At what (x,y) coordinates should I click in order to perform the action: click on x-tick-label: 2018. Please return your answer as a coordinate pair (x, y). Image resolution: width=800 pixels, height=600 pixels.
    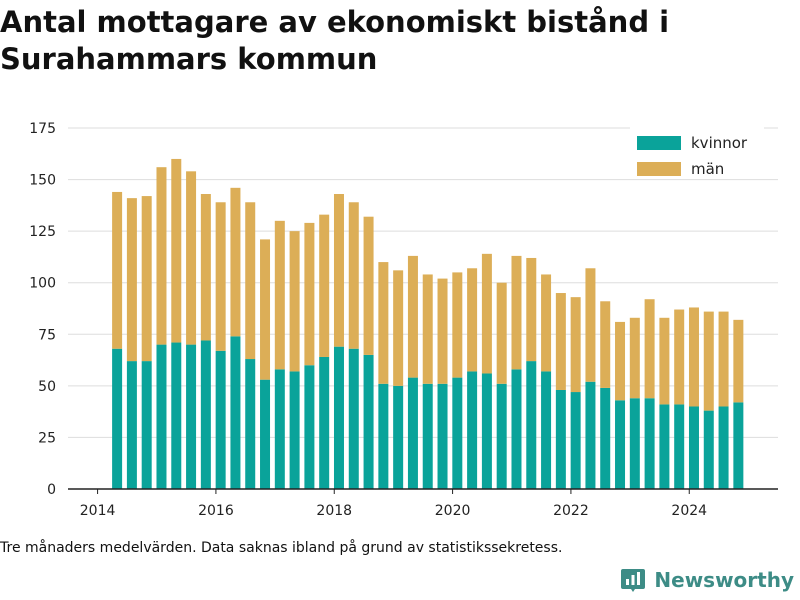
    Looking at the image, I should click on (334, 511).